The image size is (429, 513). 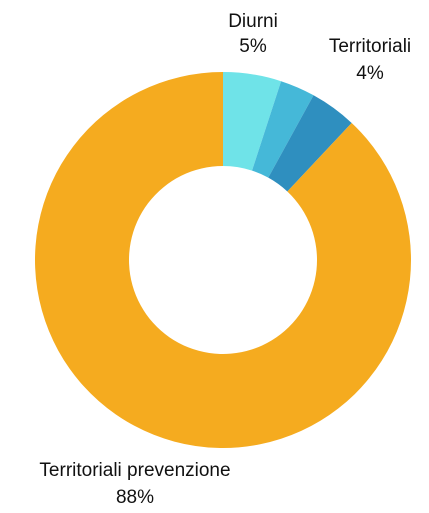 What do you see at coordinates (135, 497) in the screenshot?
I see `slice-value-territoriali-prevenzione: 88%` at bounding box center [135, 497].